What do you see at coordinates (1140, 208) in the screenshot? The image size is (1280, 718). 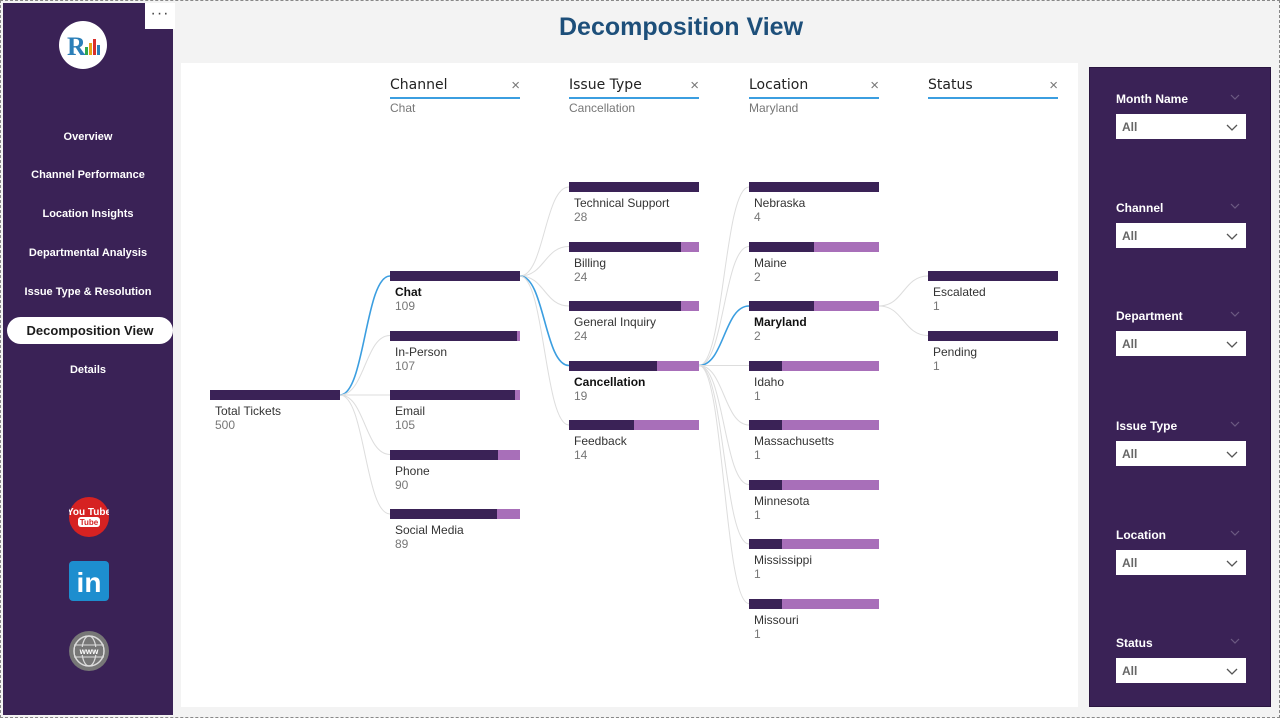 I see `filter-label: Channel` at bounding box center [1140, 208].